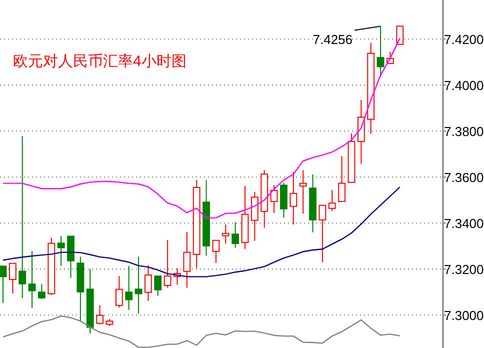 Image resolution: width=484 pixels, height=348 pixels. I want to click on y-tick-label: 7.3600, so click(464, 178).